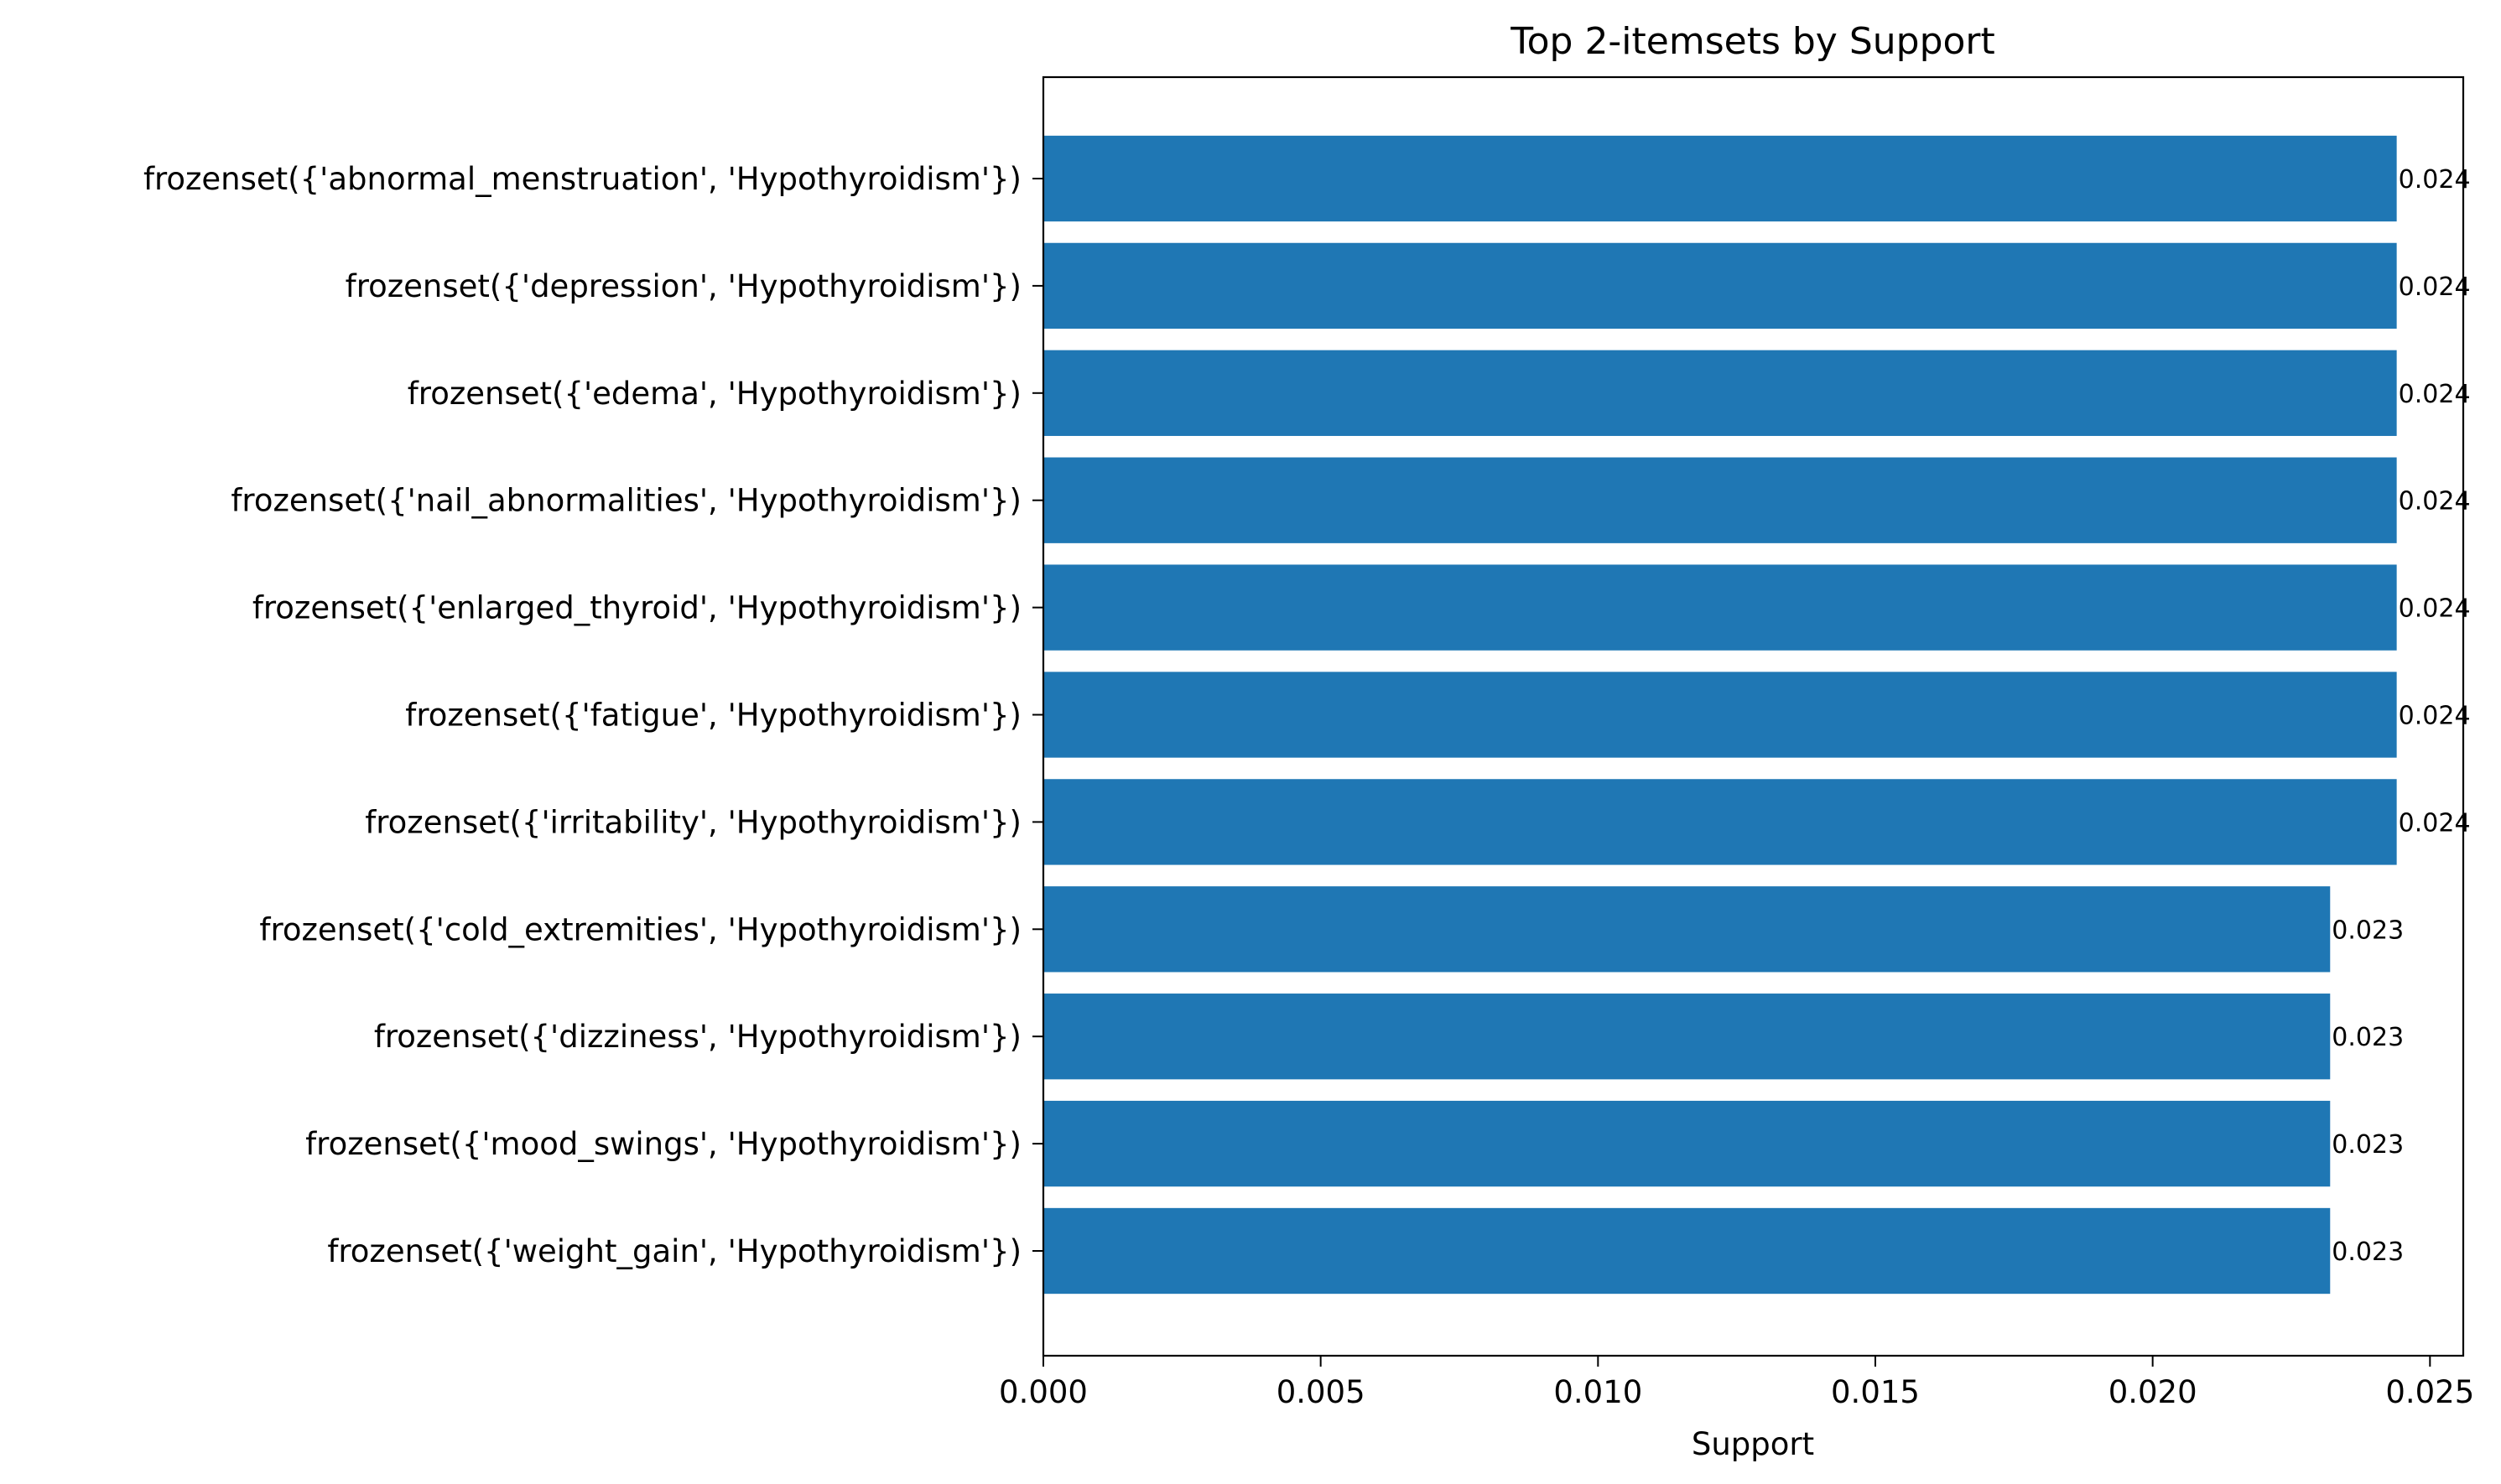 This screenshot has width=2501, height=1484. Describe the element at coordinates (1044, 1392) in the screenshot. I see `x-tick-label: 0.000` at that location.